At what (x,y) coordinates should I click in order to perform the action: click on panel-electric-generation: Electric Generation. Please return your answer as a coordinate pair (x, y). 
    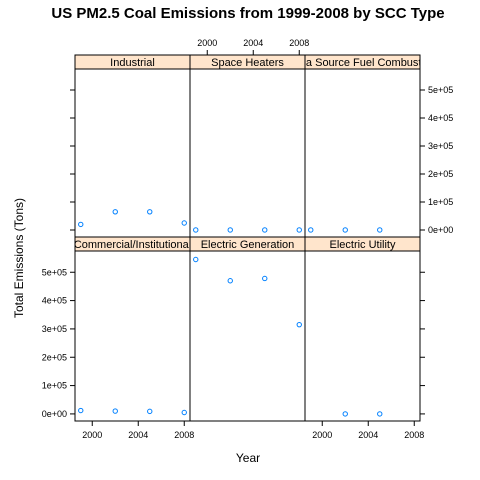
    Looking at the image, I should click on (247, 329).